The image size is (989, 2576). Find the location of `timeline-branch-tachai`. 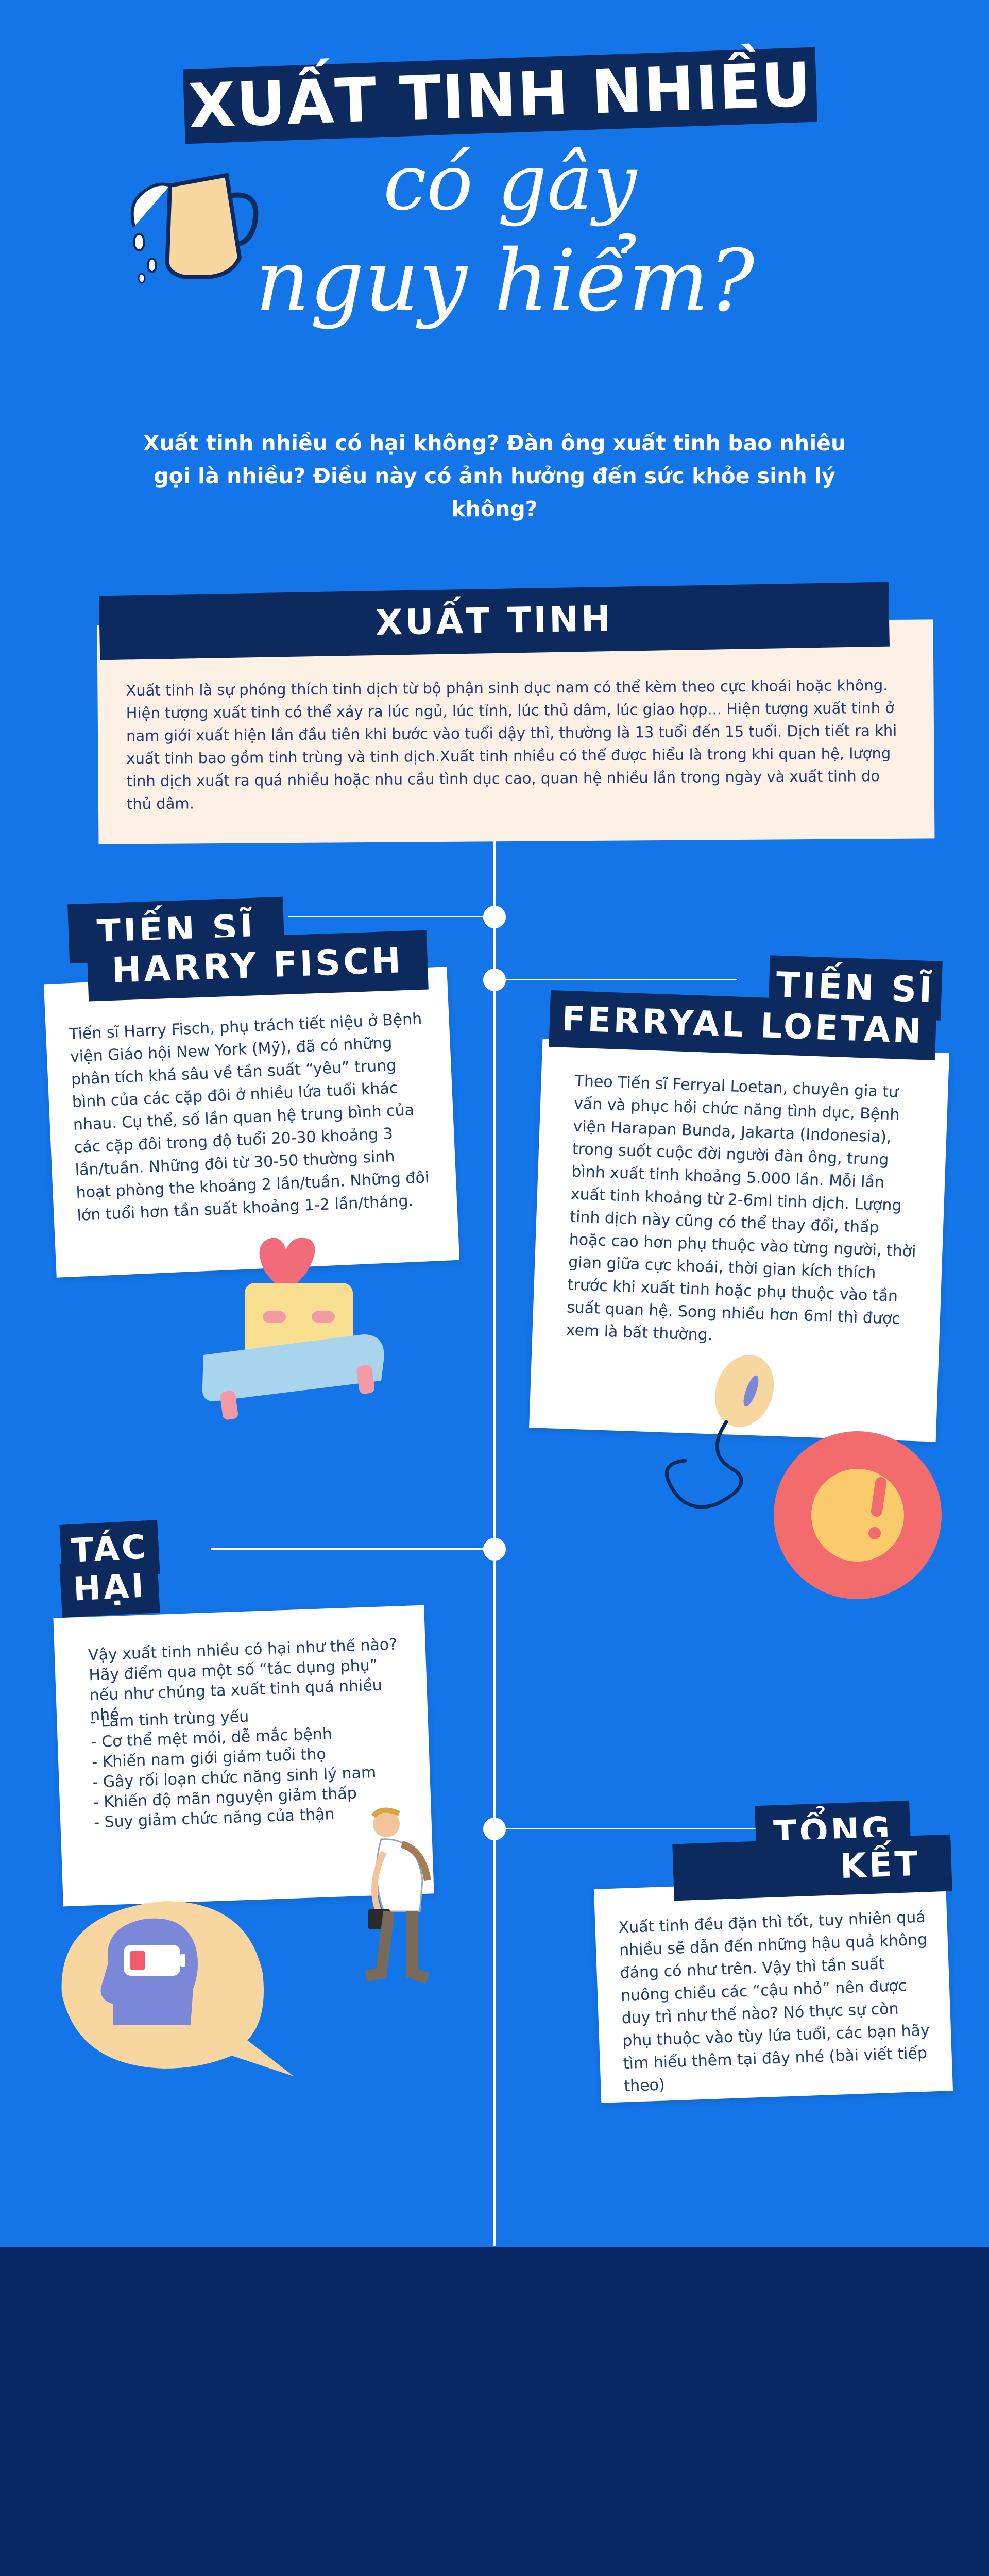

timeline-branch-tachai is located at coordinates (352, 1549).